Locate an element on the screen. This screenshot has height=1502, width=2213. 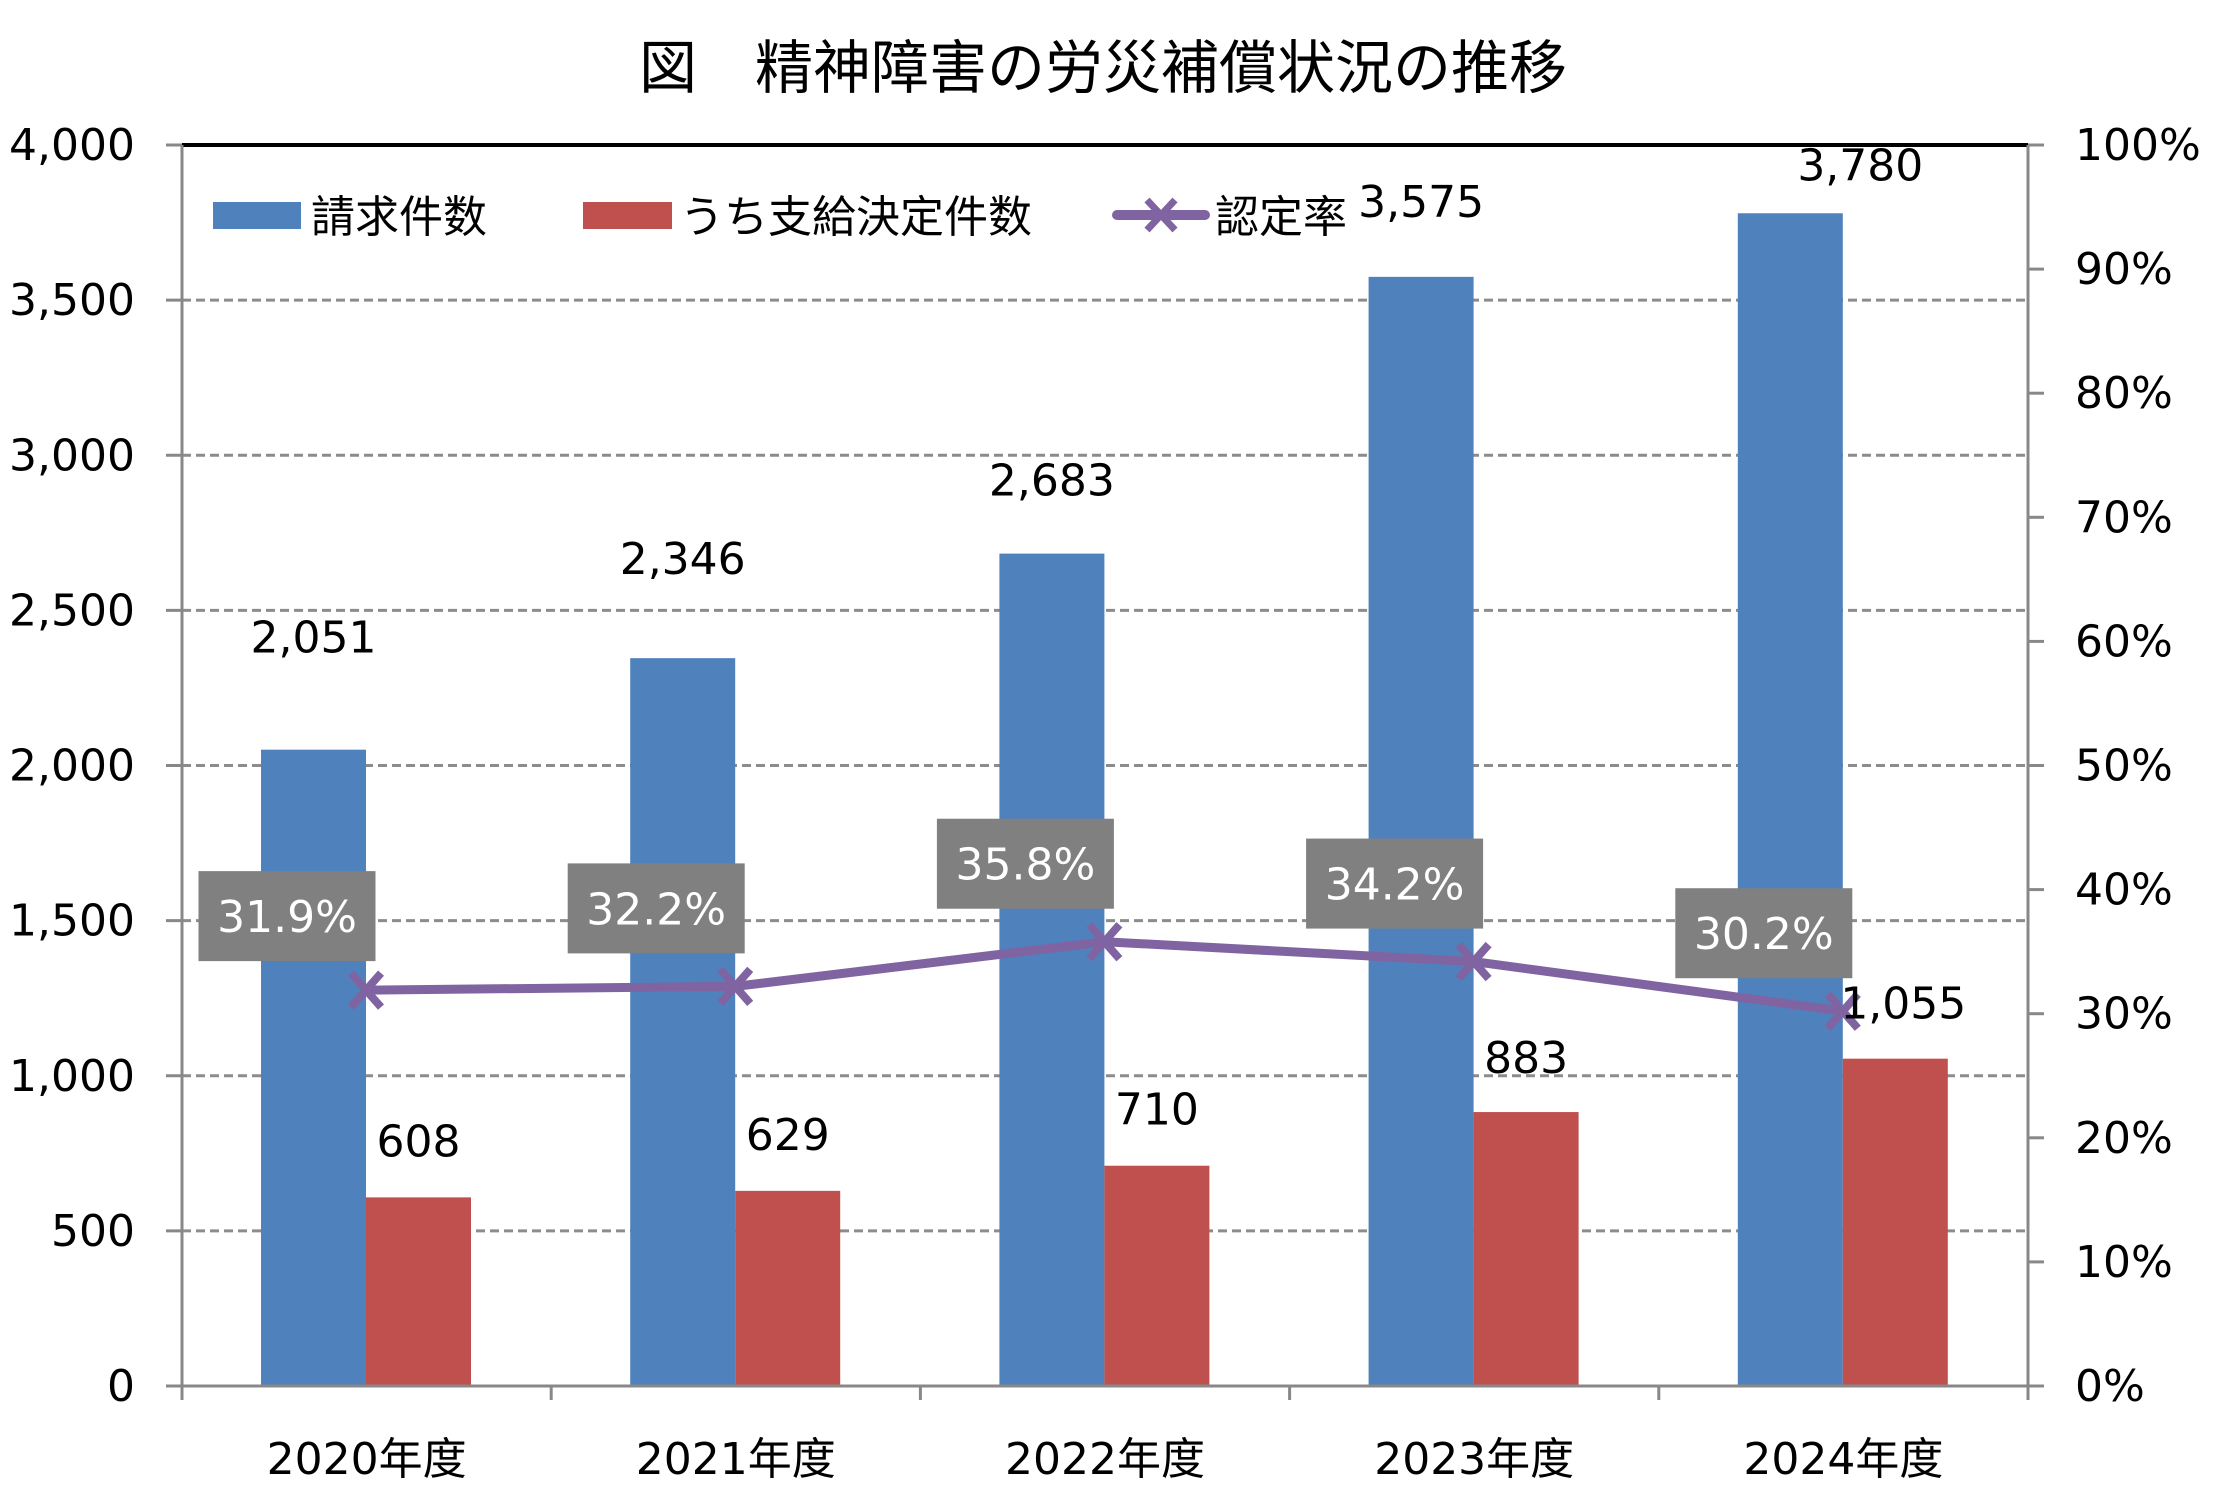
legend-swatch-claims is located at coordinates (257, 215).